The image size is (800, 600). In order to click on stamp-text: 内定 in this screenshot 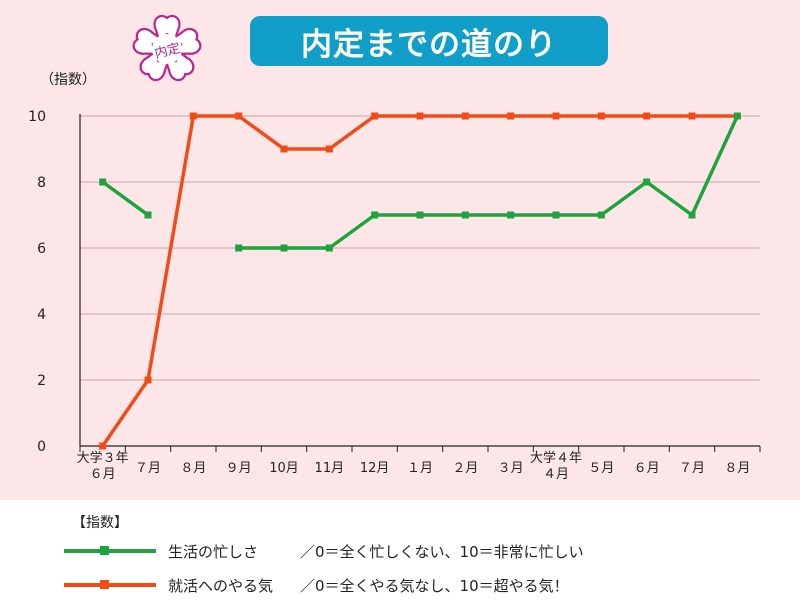, I will do `click(167, 51)`.